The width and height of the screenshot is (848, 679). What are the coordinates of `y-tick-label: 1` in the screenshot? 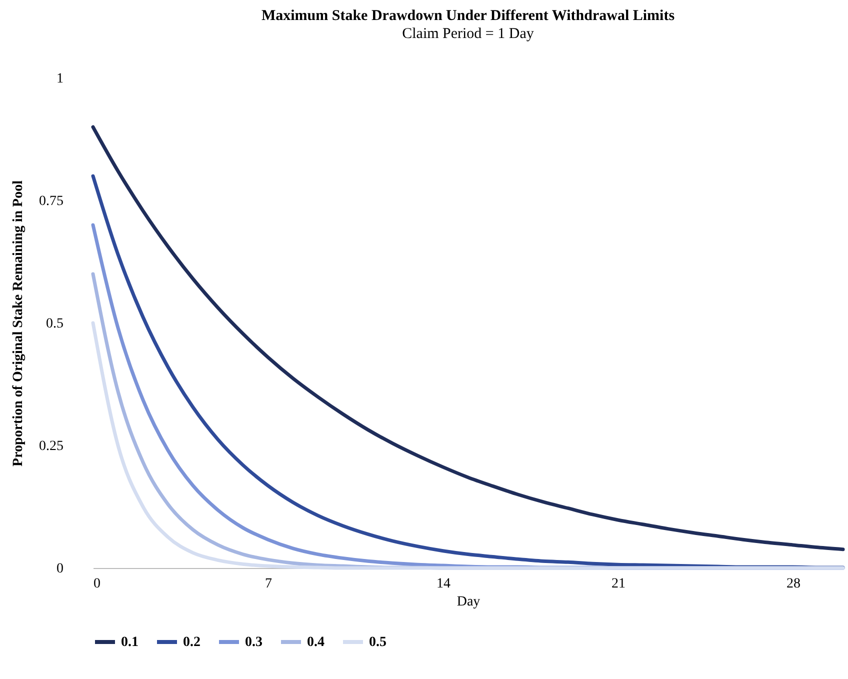 It's located at (60, 79).